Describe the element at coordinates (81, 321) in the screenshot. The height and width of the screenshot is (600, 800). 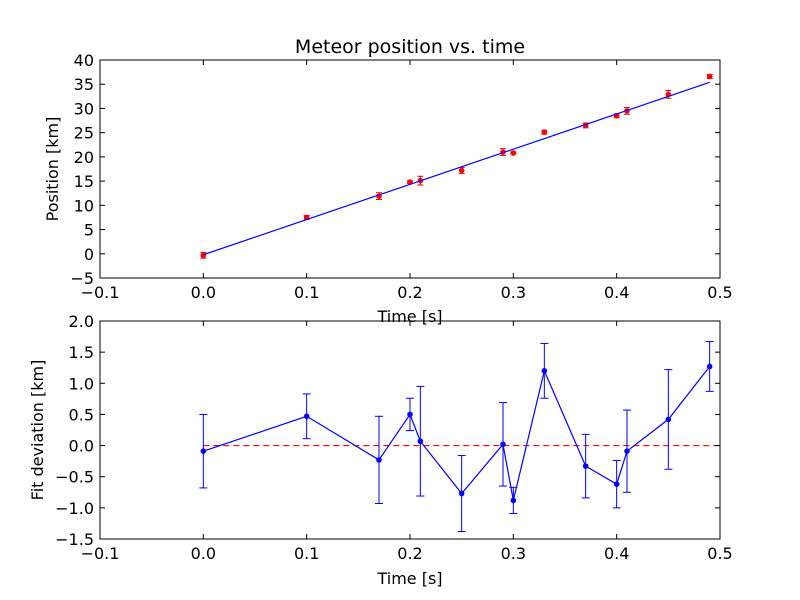
I see `y-tick-label: 2.0` at that location.